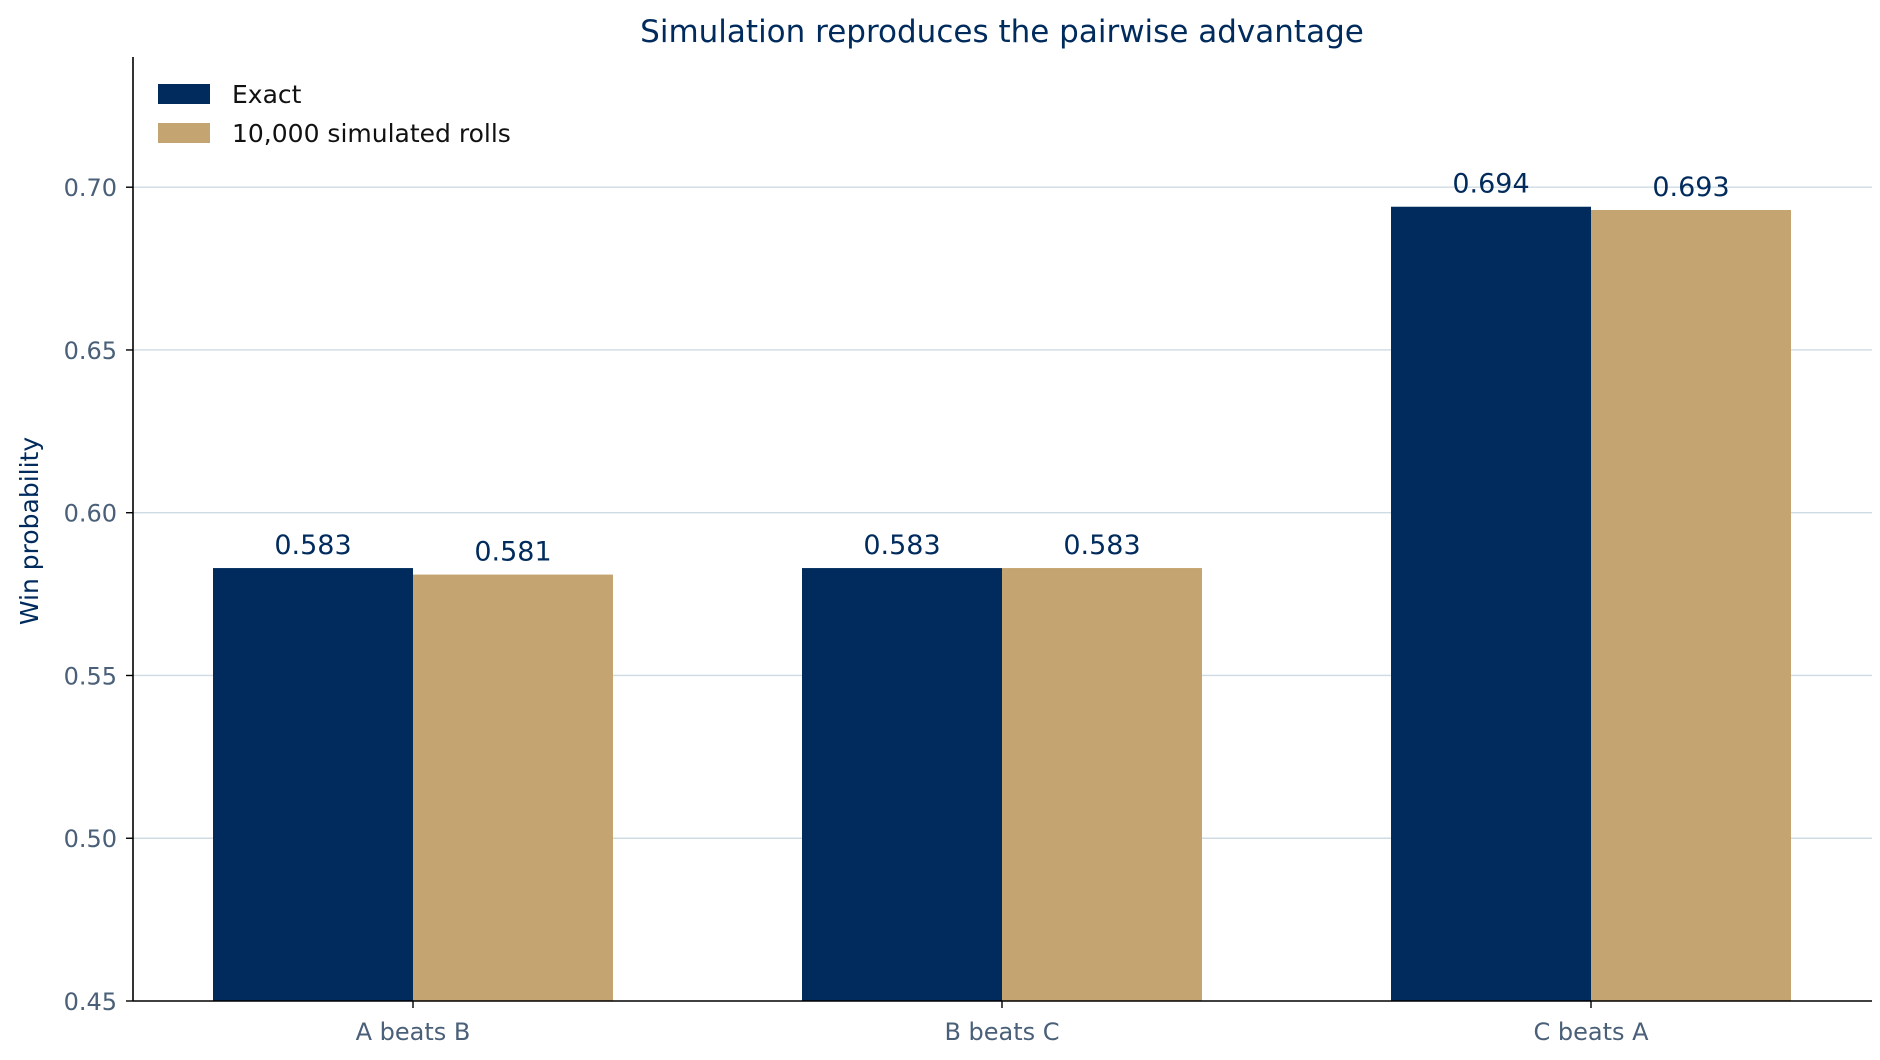 The width and height of the screenshot is (1880, 1060). What do you see at coordinates (1591, 1032) in the screenshot?
I see `x-tick-label: C beats A` at bounding box center [1591, 1032].